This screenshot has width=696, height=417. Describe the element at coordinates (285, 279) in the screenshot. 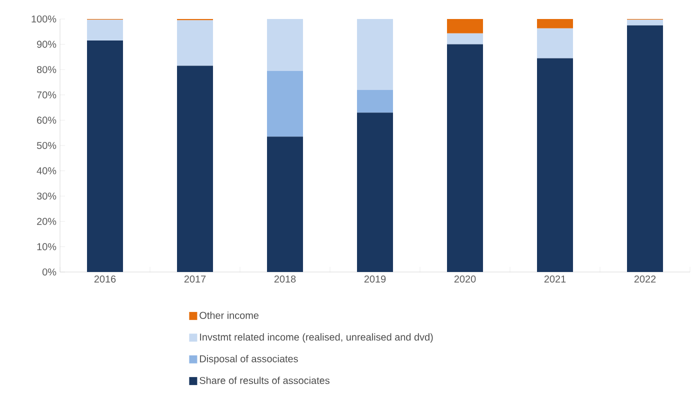

I see `x-tick-label: 2018` at that location.